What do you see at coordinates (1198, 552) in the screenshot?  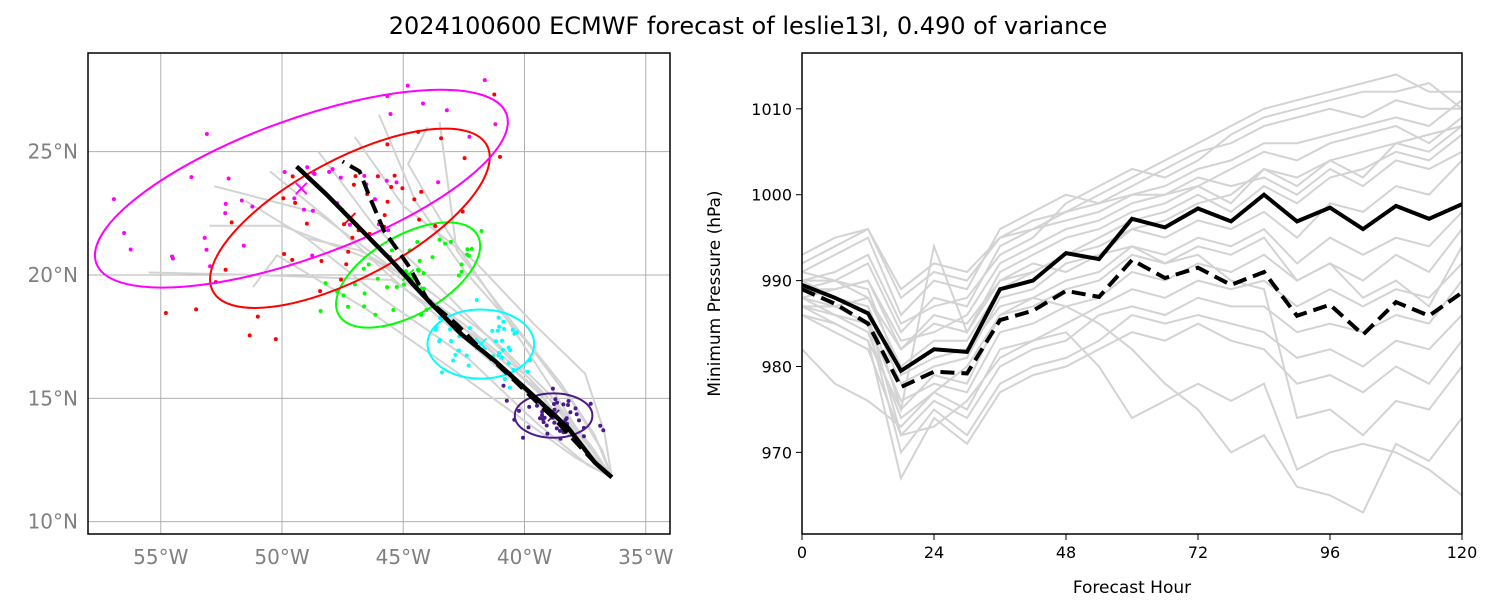 I see `x-tick-label: 72` at bounding box center [1198, 552].